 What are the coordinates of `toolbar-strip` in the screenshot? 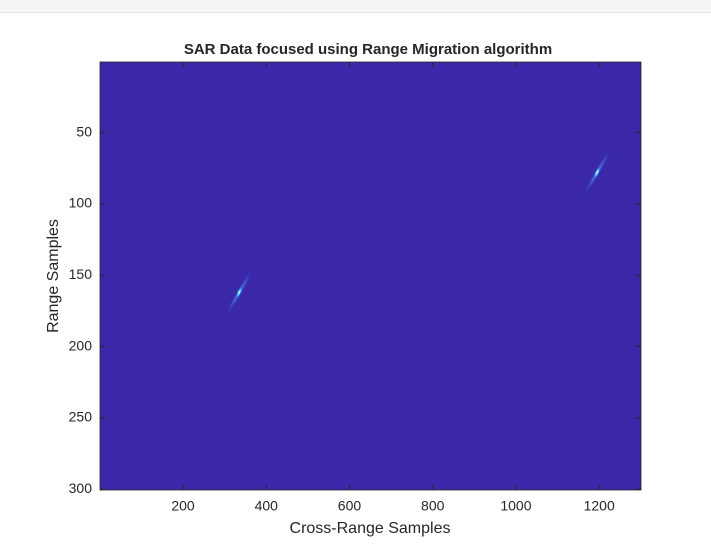 It's located at (355, 6).